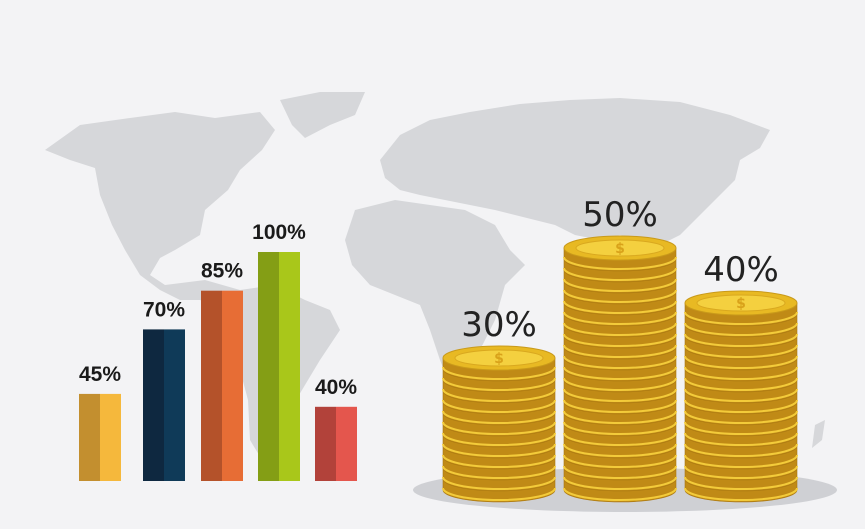 The width and height of the screenshot is (865, 529). I want to click on bar-data-label: 70%, so click(164, 309).